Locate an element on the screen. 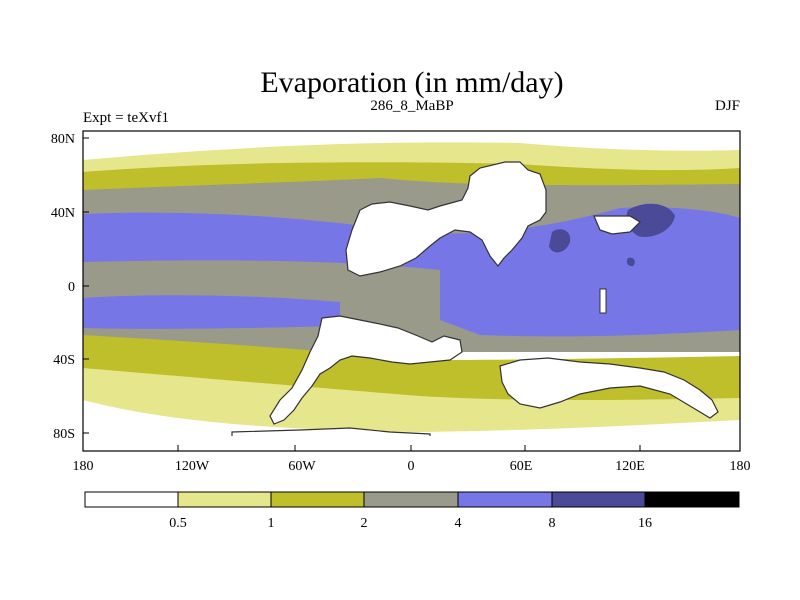 The height and width of the screenshot is (600, 800). polar-strip is located at coordinates (411, 443).